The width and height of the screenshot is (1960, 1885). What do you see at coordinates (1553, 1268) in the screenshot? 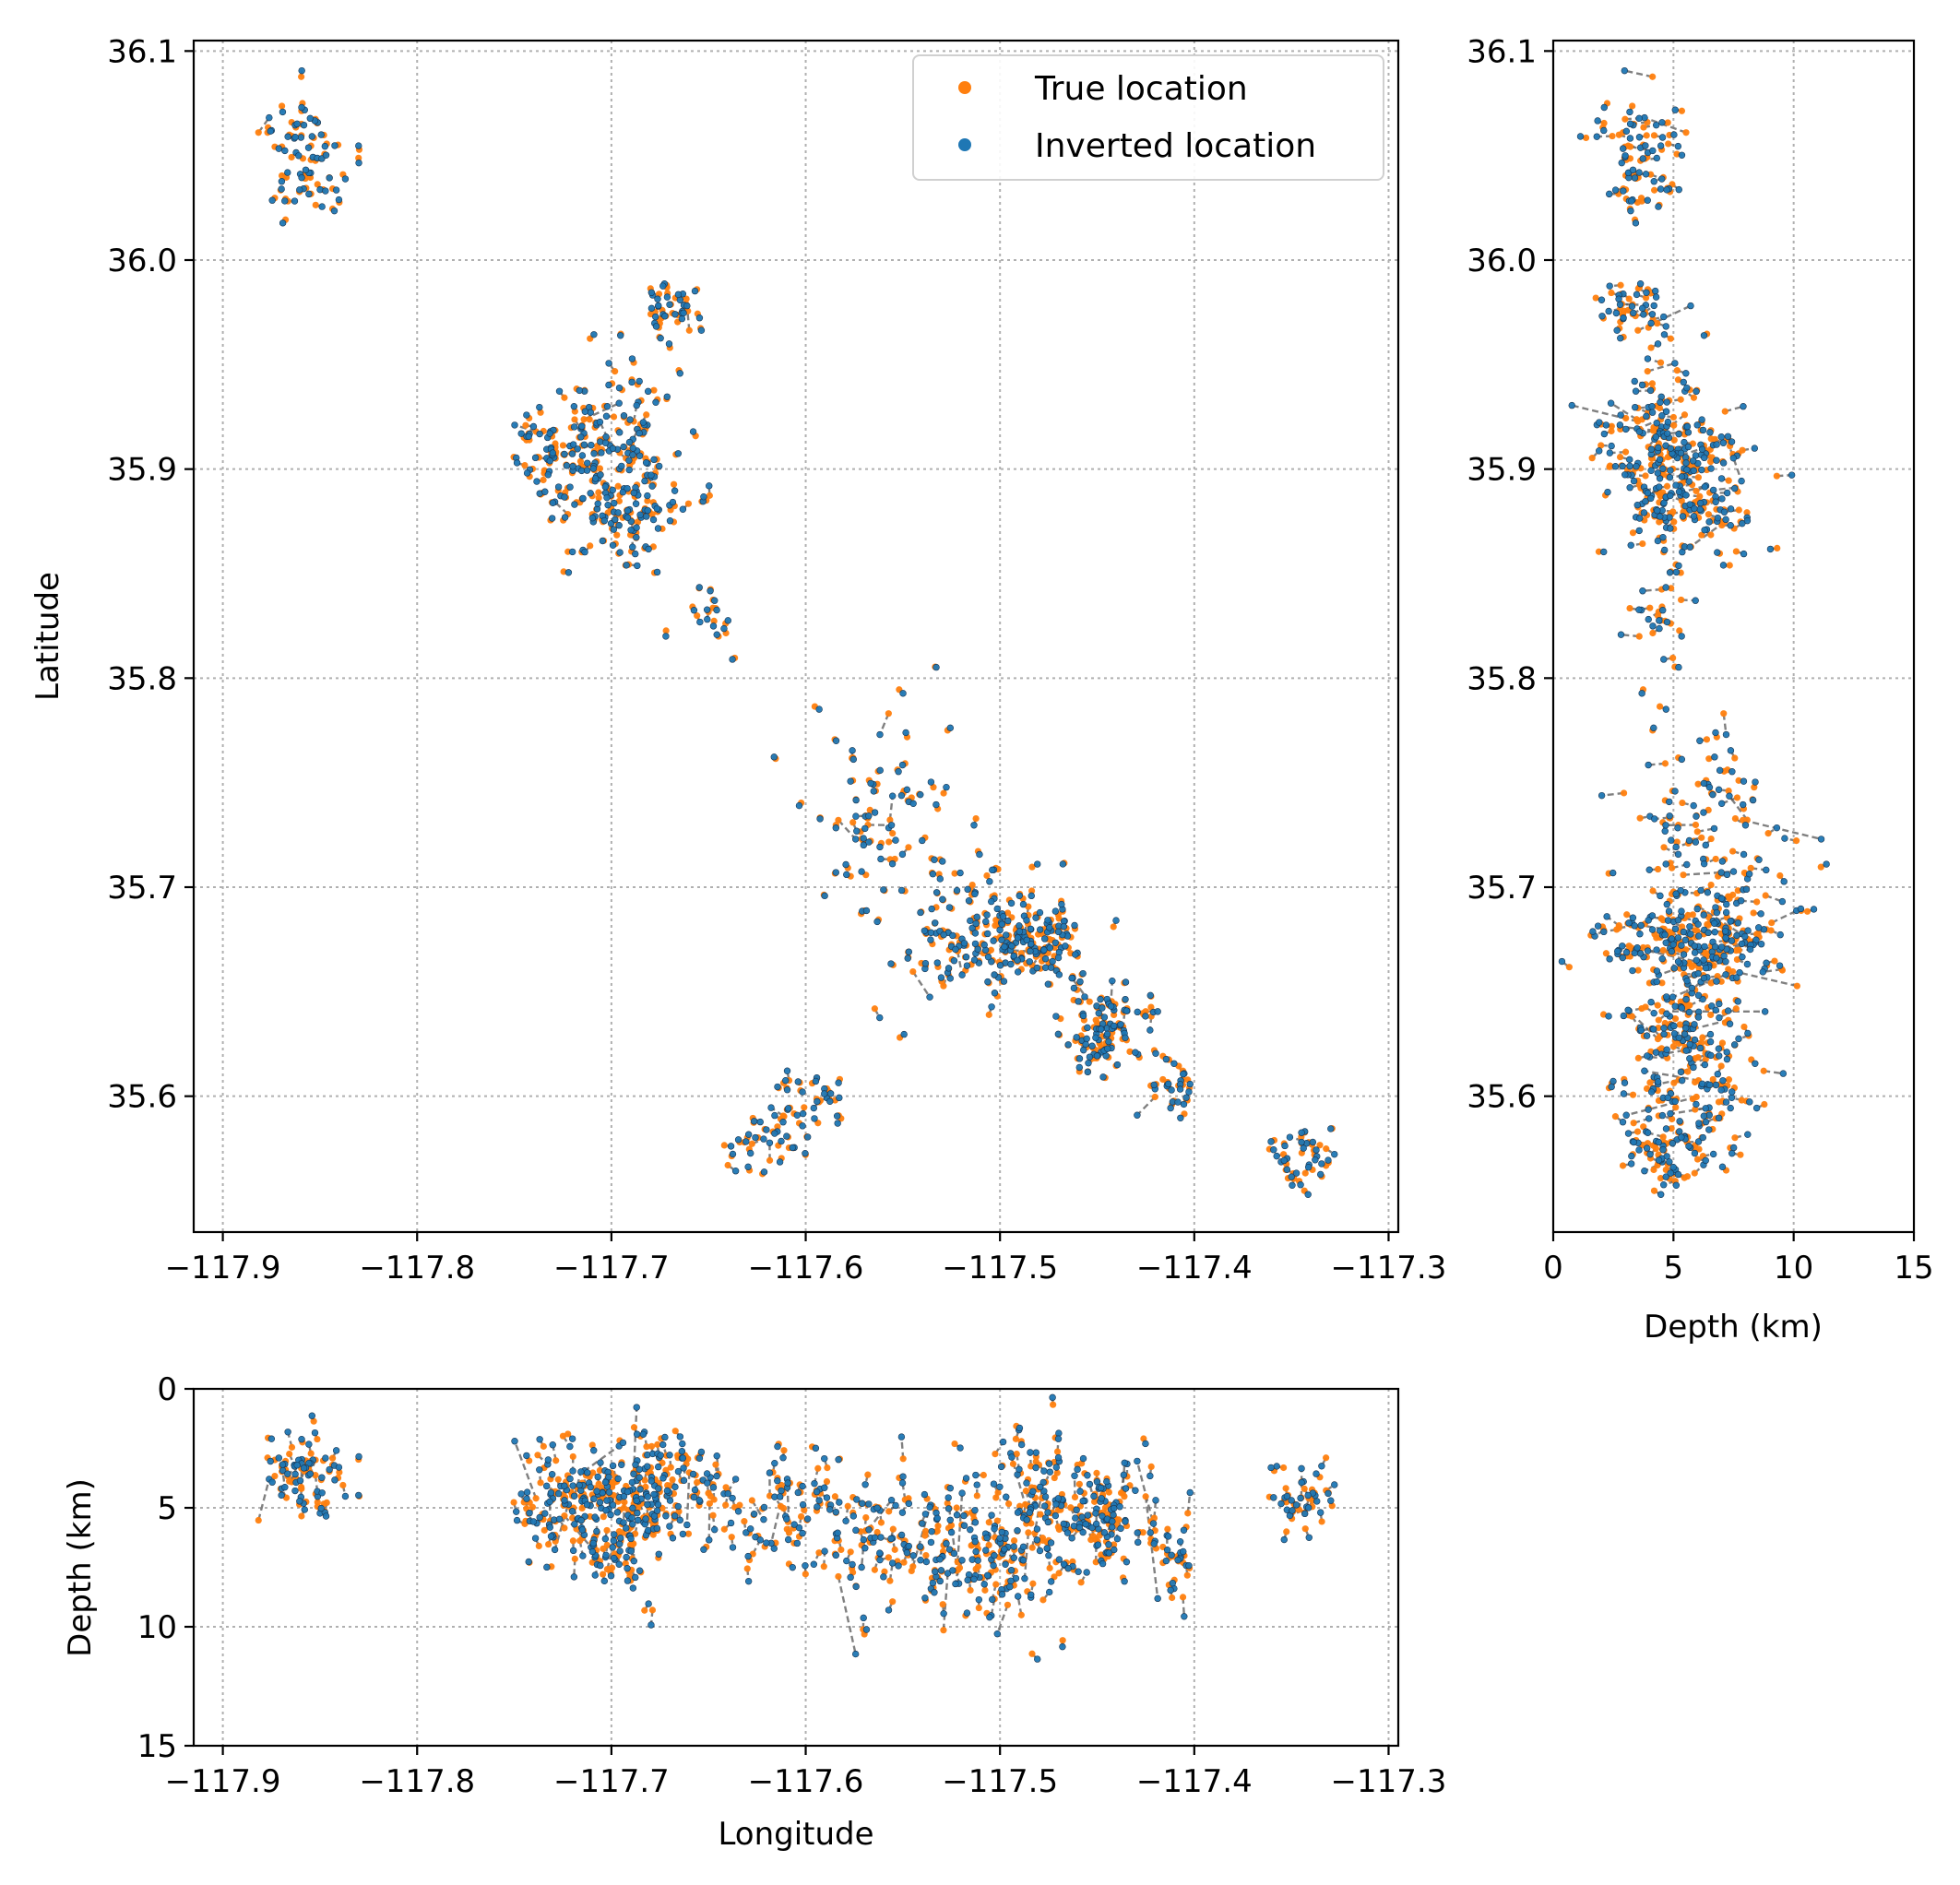
I see `dl-xtick-label: 0` at bounding box center [1553, 1268].